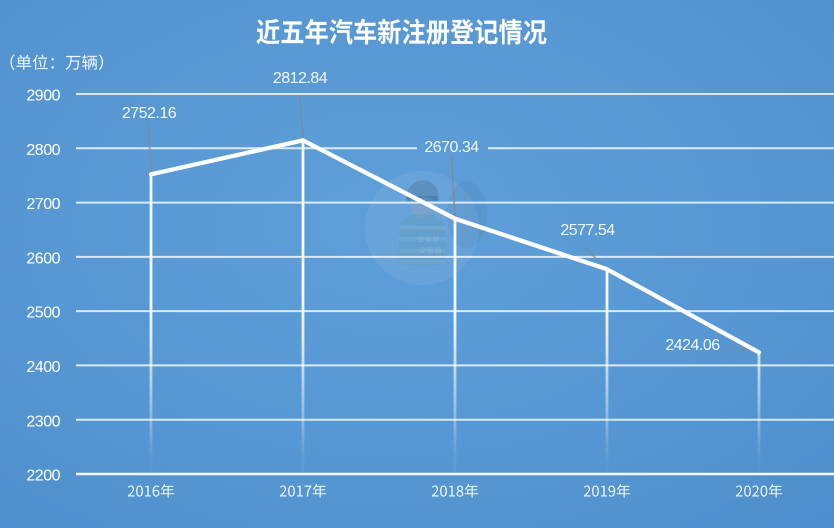 This screenshot has width=834, height=528. I want to click on svg-text: 2300, so click(43, 421).